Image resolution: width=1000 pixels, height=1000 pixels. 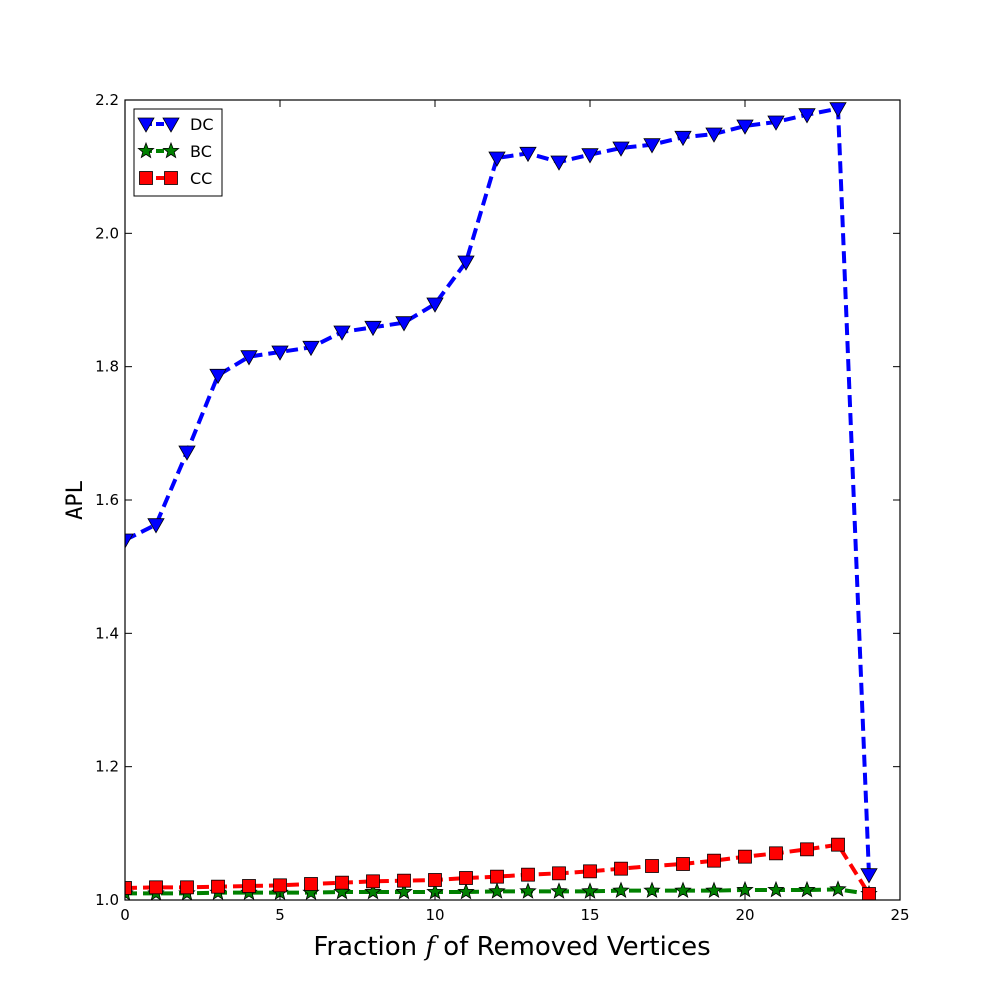 I want to click on y-tick-label: 1.2, so click(x=107, y=767).